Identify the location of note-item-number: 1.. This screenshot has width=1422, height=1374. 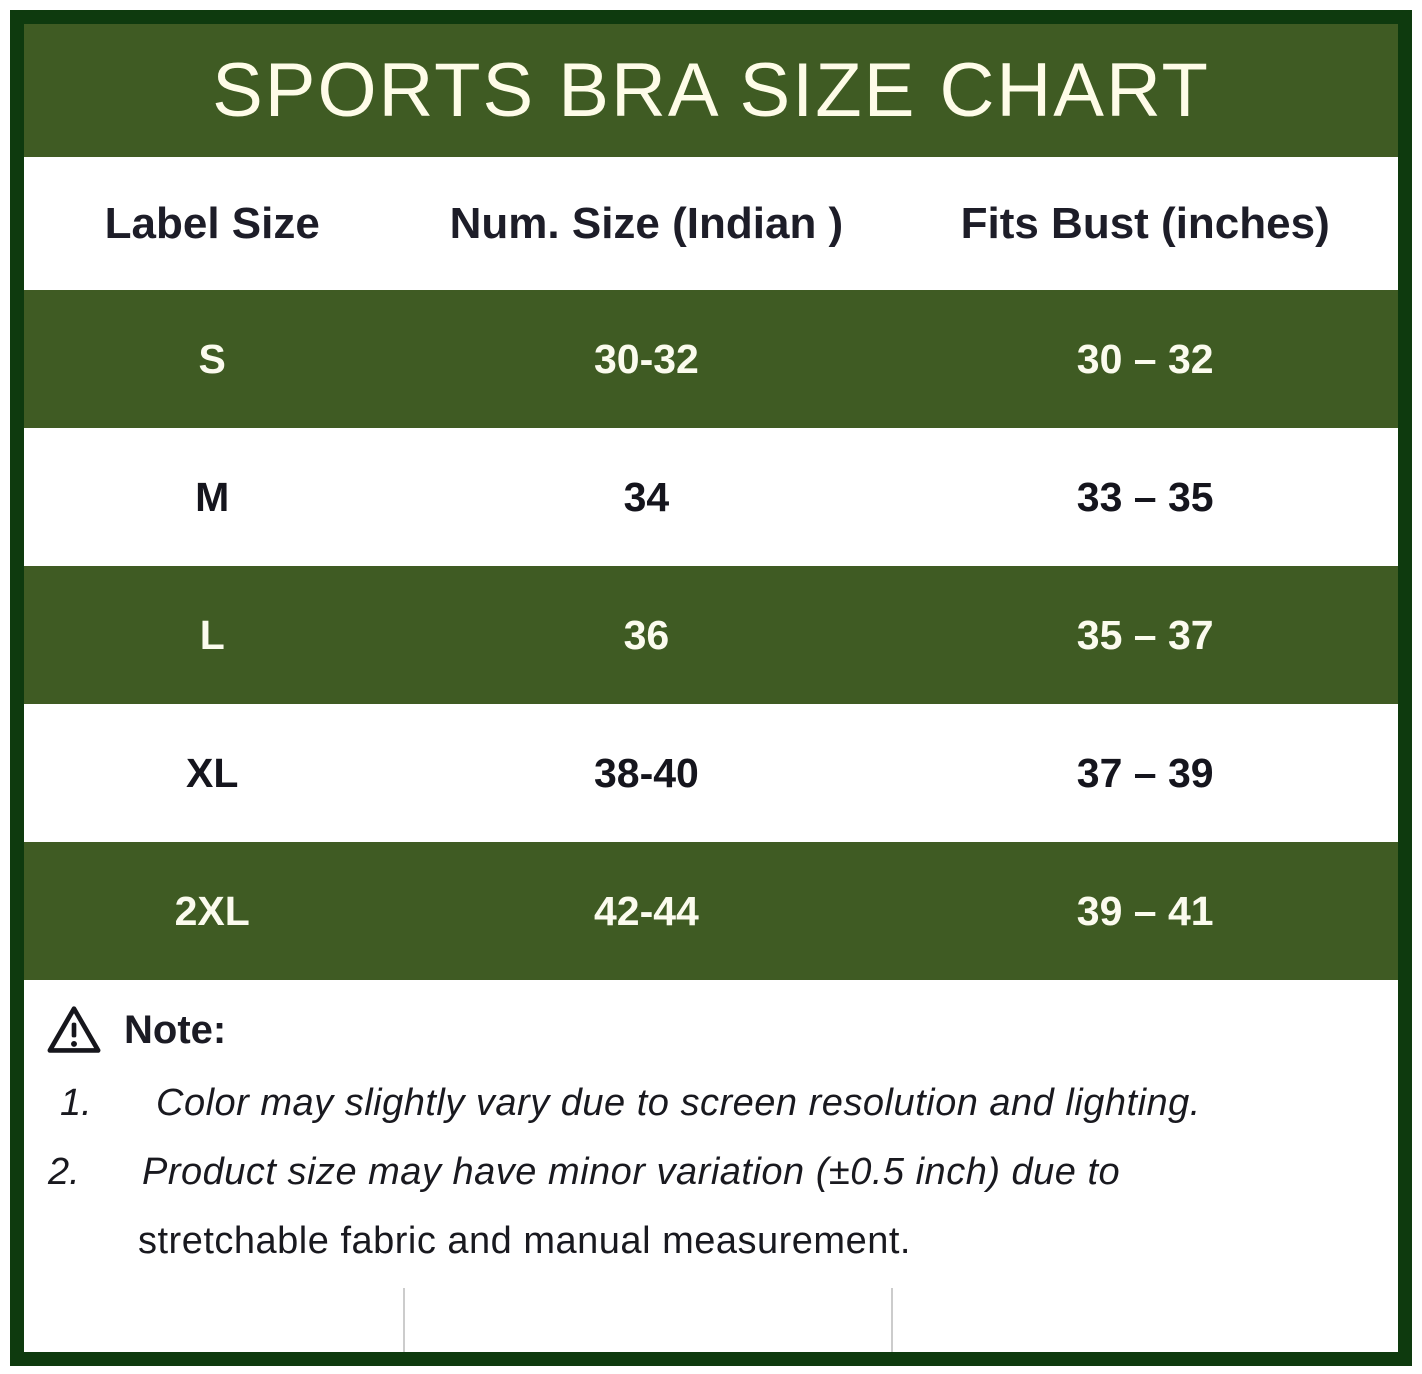
(76, 1103).